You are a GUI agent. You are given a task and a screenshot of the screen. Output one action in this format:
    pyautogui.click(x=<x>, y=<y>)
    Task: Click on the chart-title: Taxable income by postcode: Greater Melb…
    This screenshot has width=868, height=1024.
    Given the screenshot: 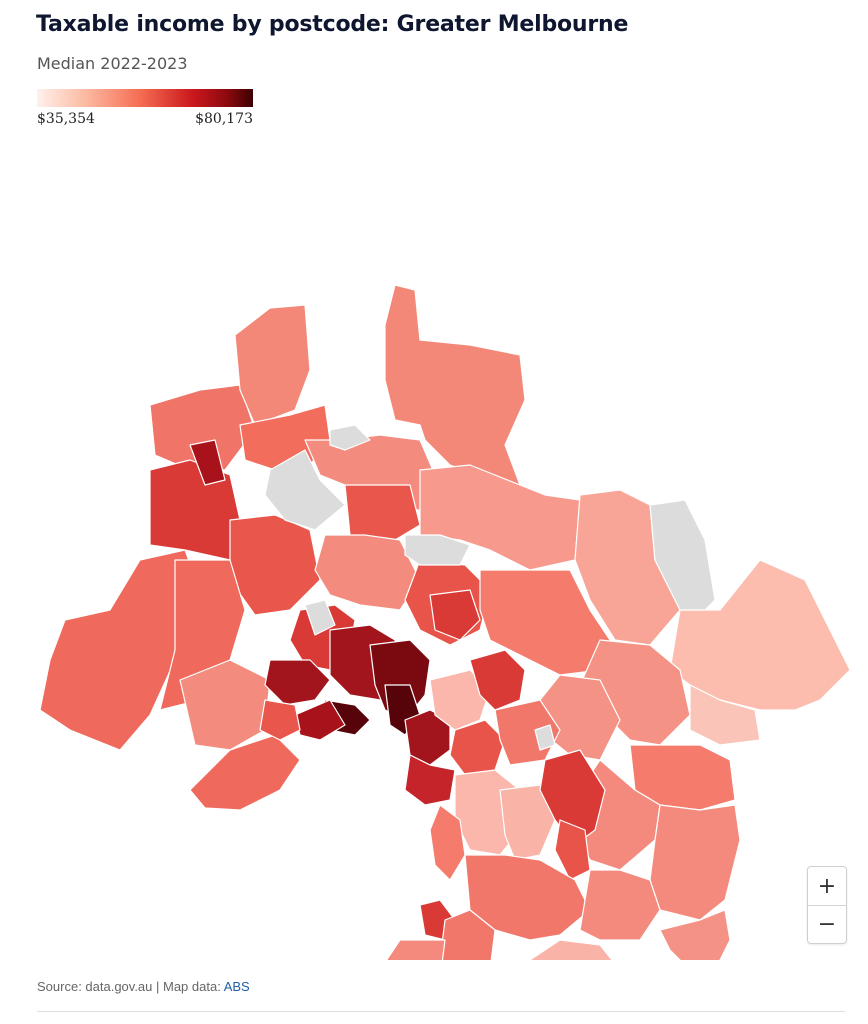 What is the action you would take?
    pyautogui.click(x=332, y=24)
    